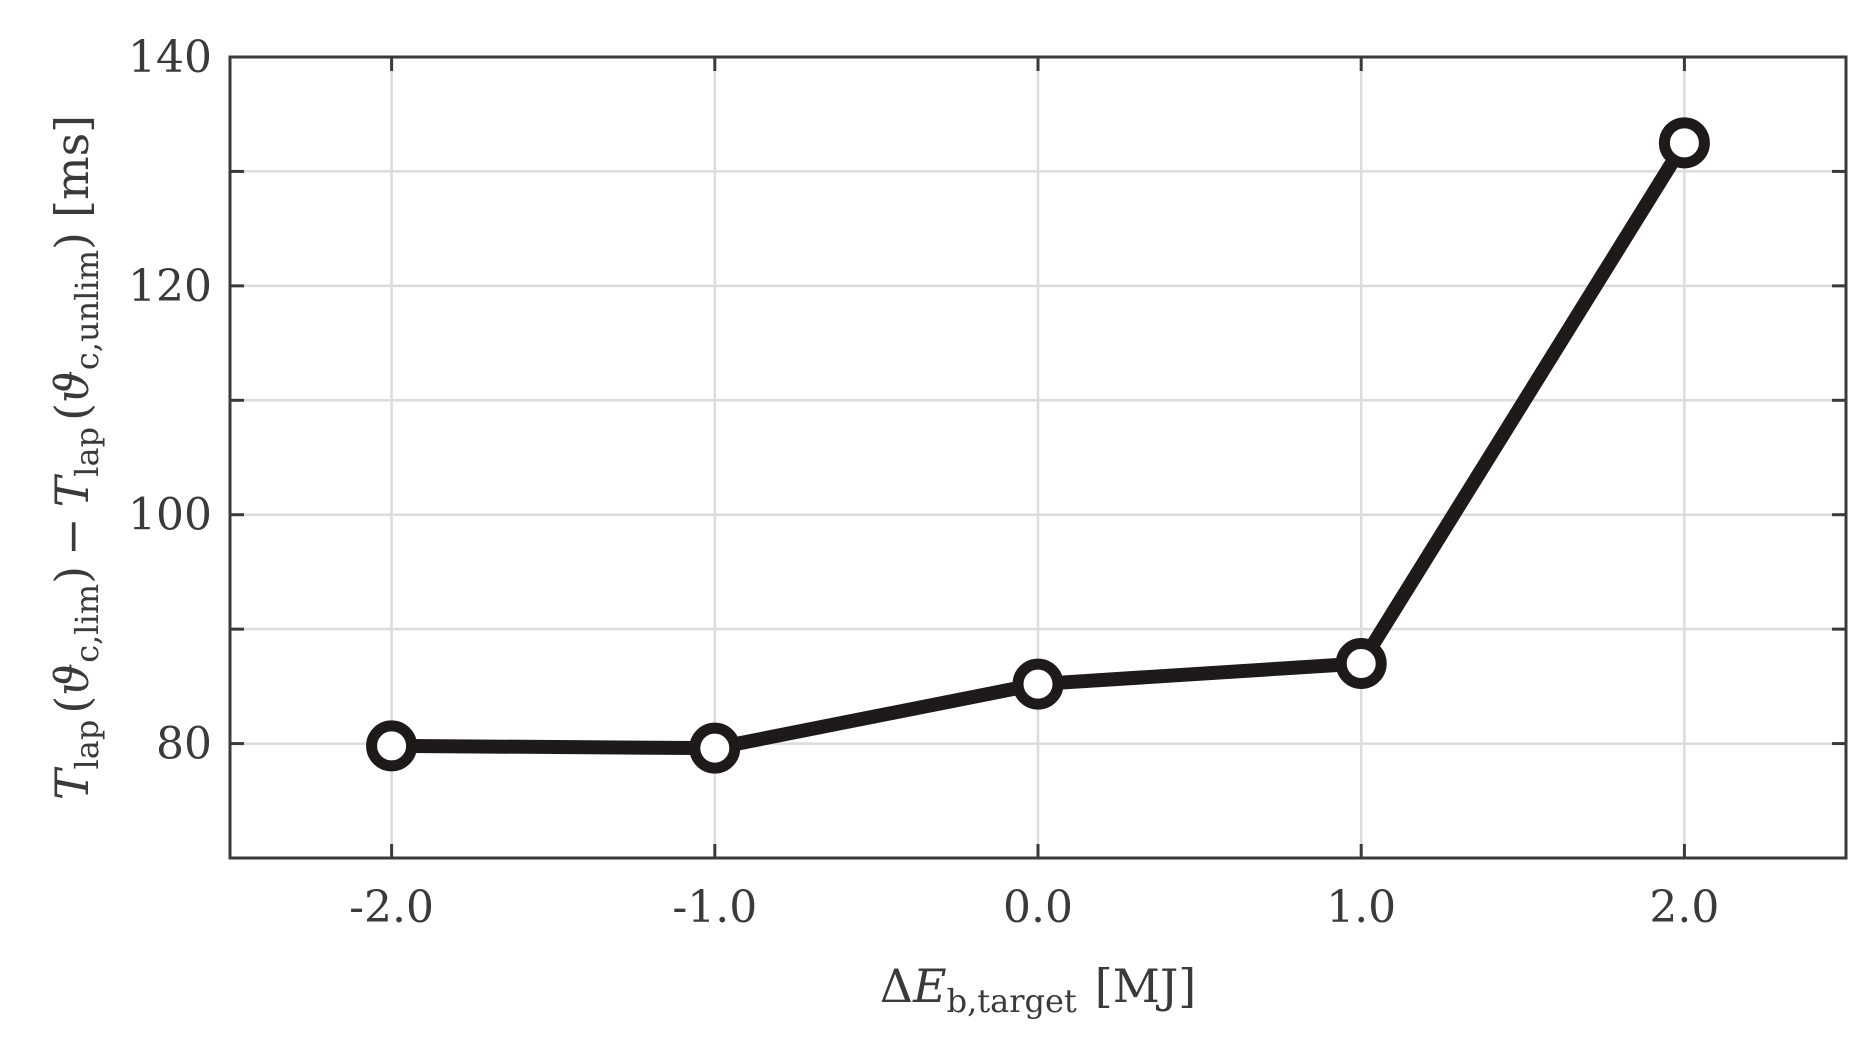  I want to click on y-axis-label-minus: −, so click(72, 536).